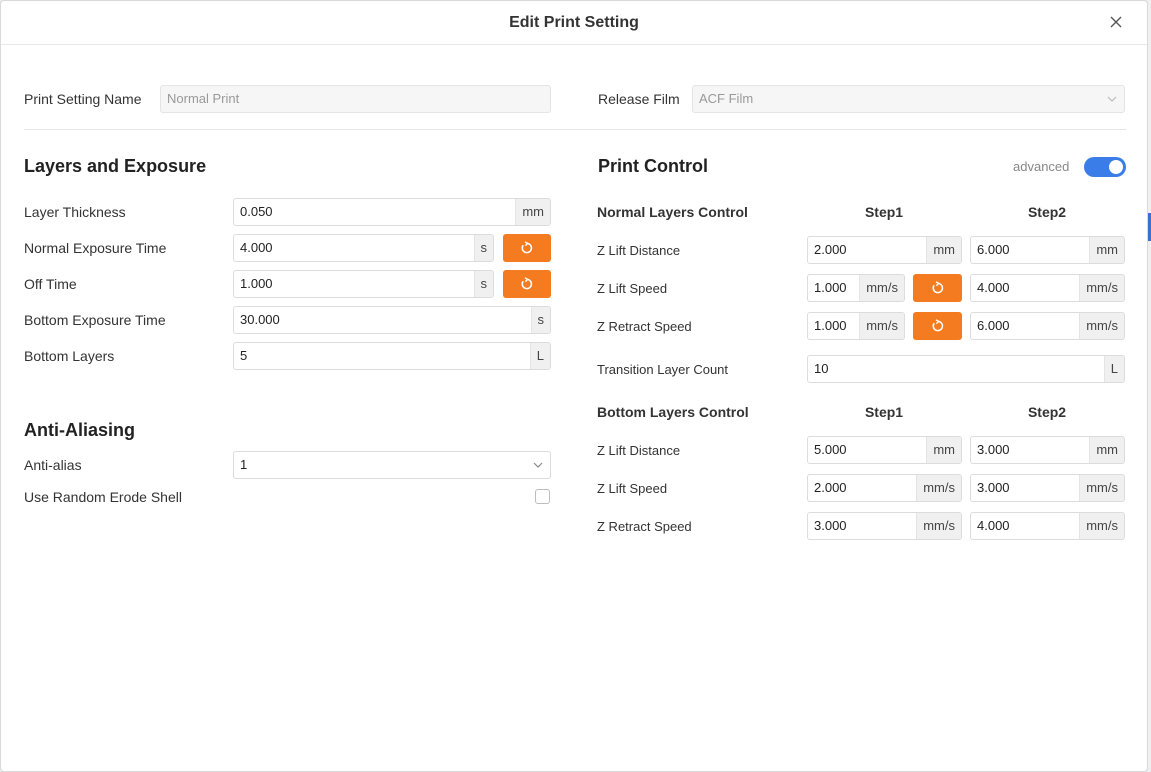 This screenshot has height=772, width=1151. Describe the element at coordinates (1047, 250) in the screenshot. I see `normal-z-lift-distance-step2-input: 6.000 mm` at that location.